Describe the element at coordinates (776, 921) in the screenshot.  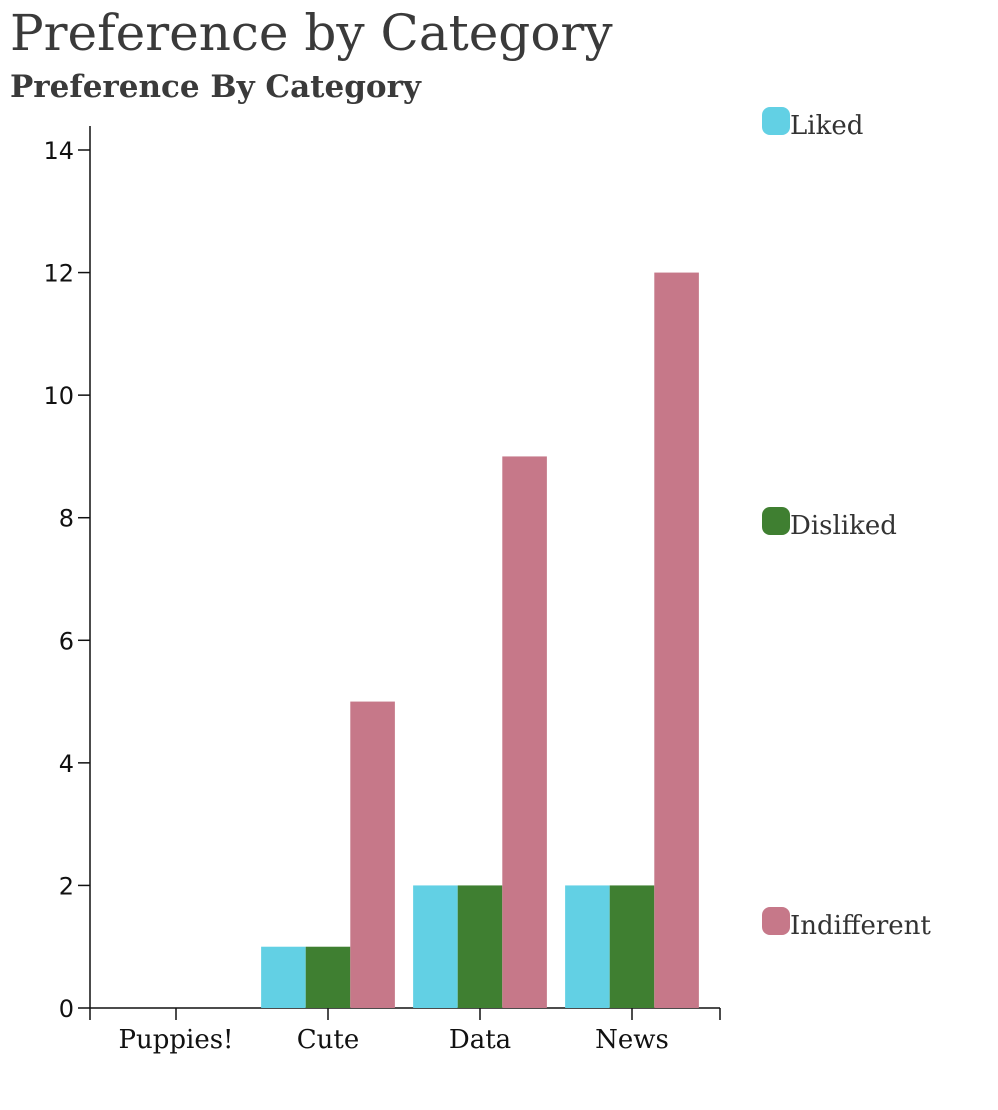
I see `legend-swatch-indifferent` at that location.